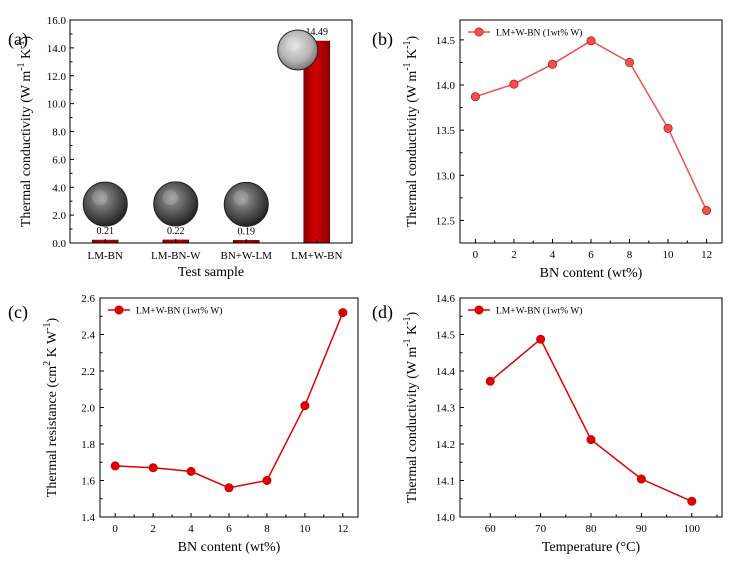  I want to click on bar, so click(317, 142).